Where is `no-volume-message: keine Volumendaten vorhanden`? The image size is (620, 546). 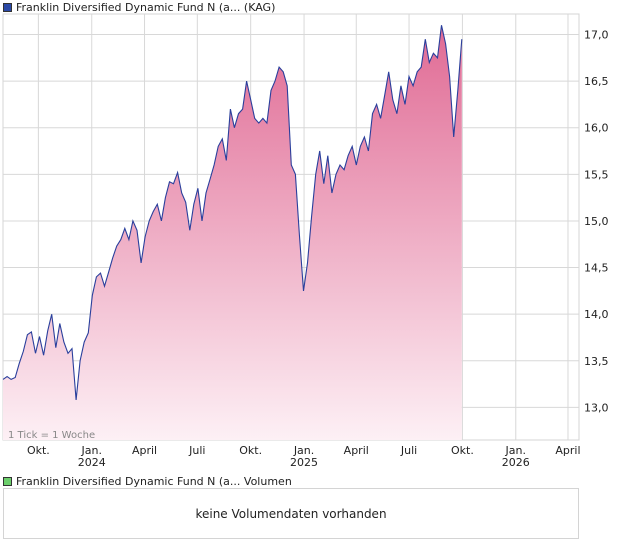
no-volume-message: keine Volumendaten vorhanden is located at coordinates (291, 514).